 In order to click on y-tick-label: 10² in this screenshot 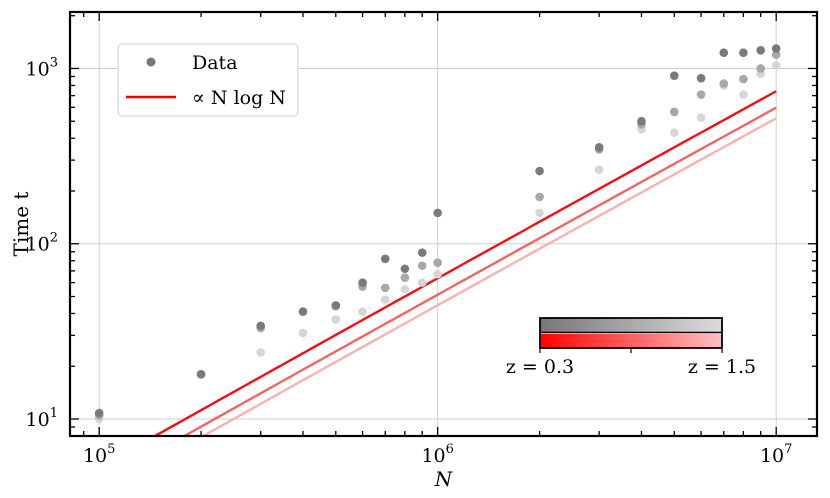, I will do `click(42, 243)`.